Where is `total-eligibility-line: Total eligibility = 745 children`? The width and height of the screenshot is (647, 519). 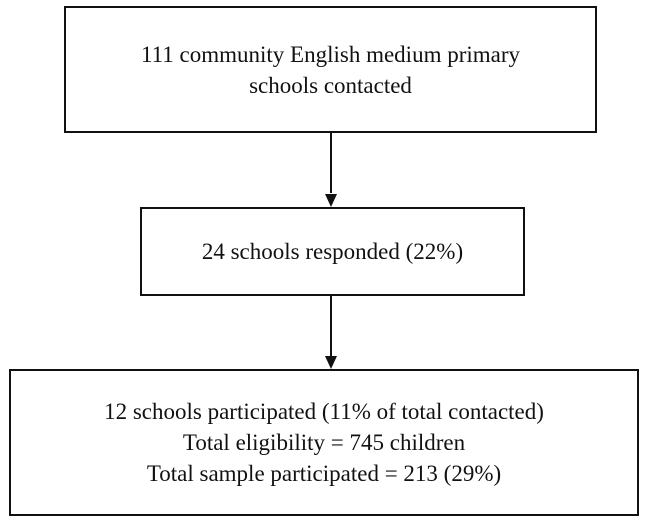
total-eligibility-line: Total eligibility = 745 children is located at coordinates (324, 442).